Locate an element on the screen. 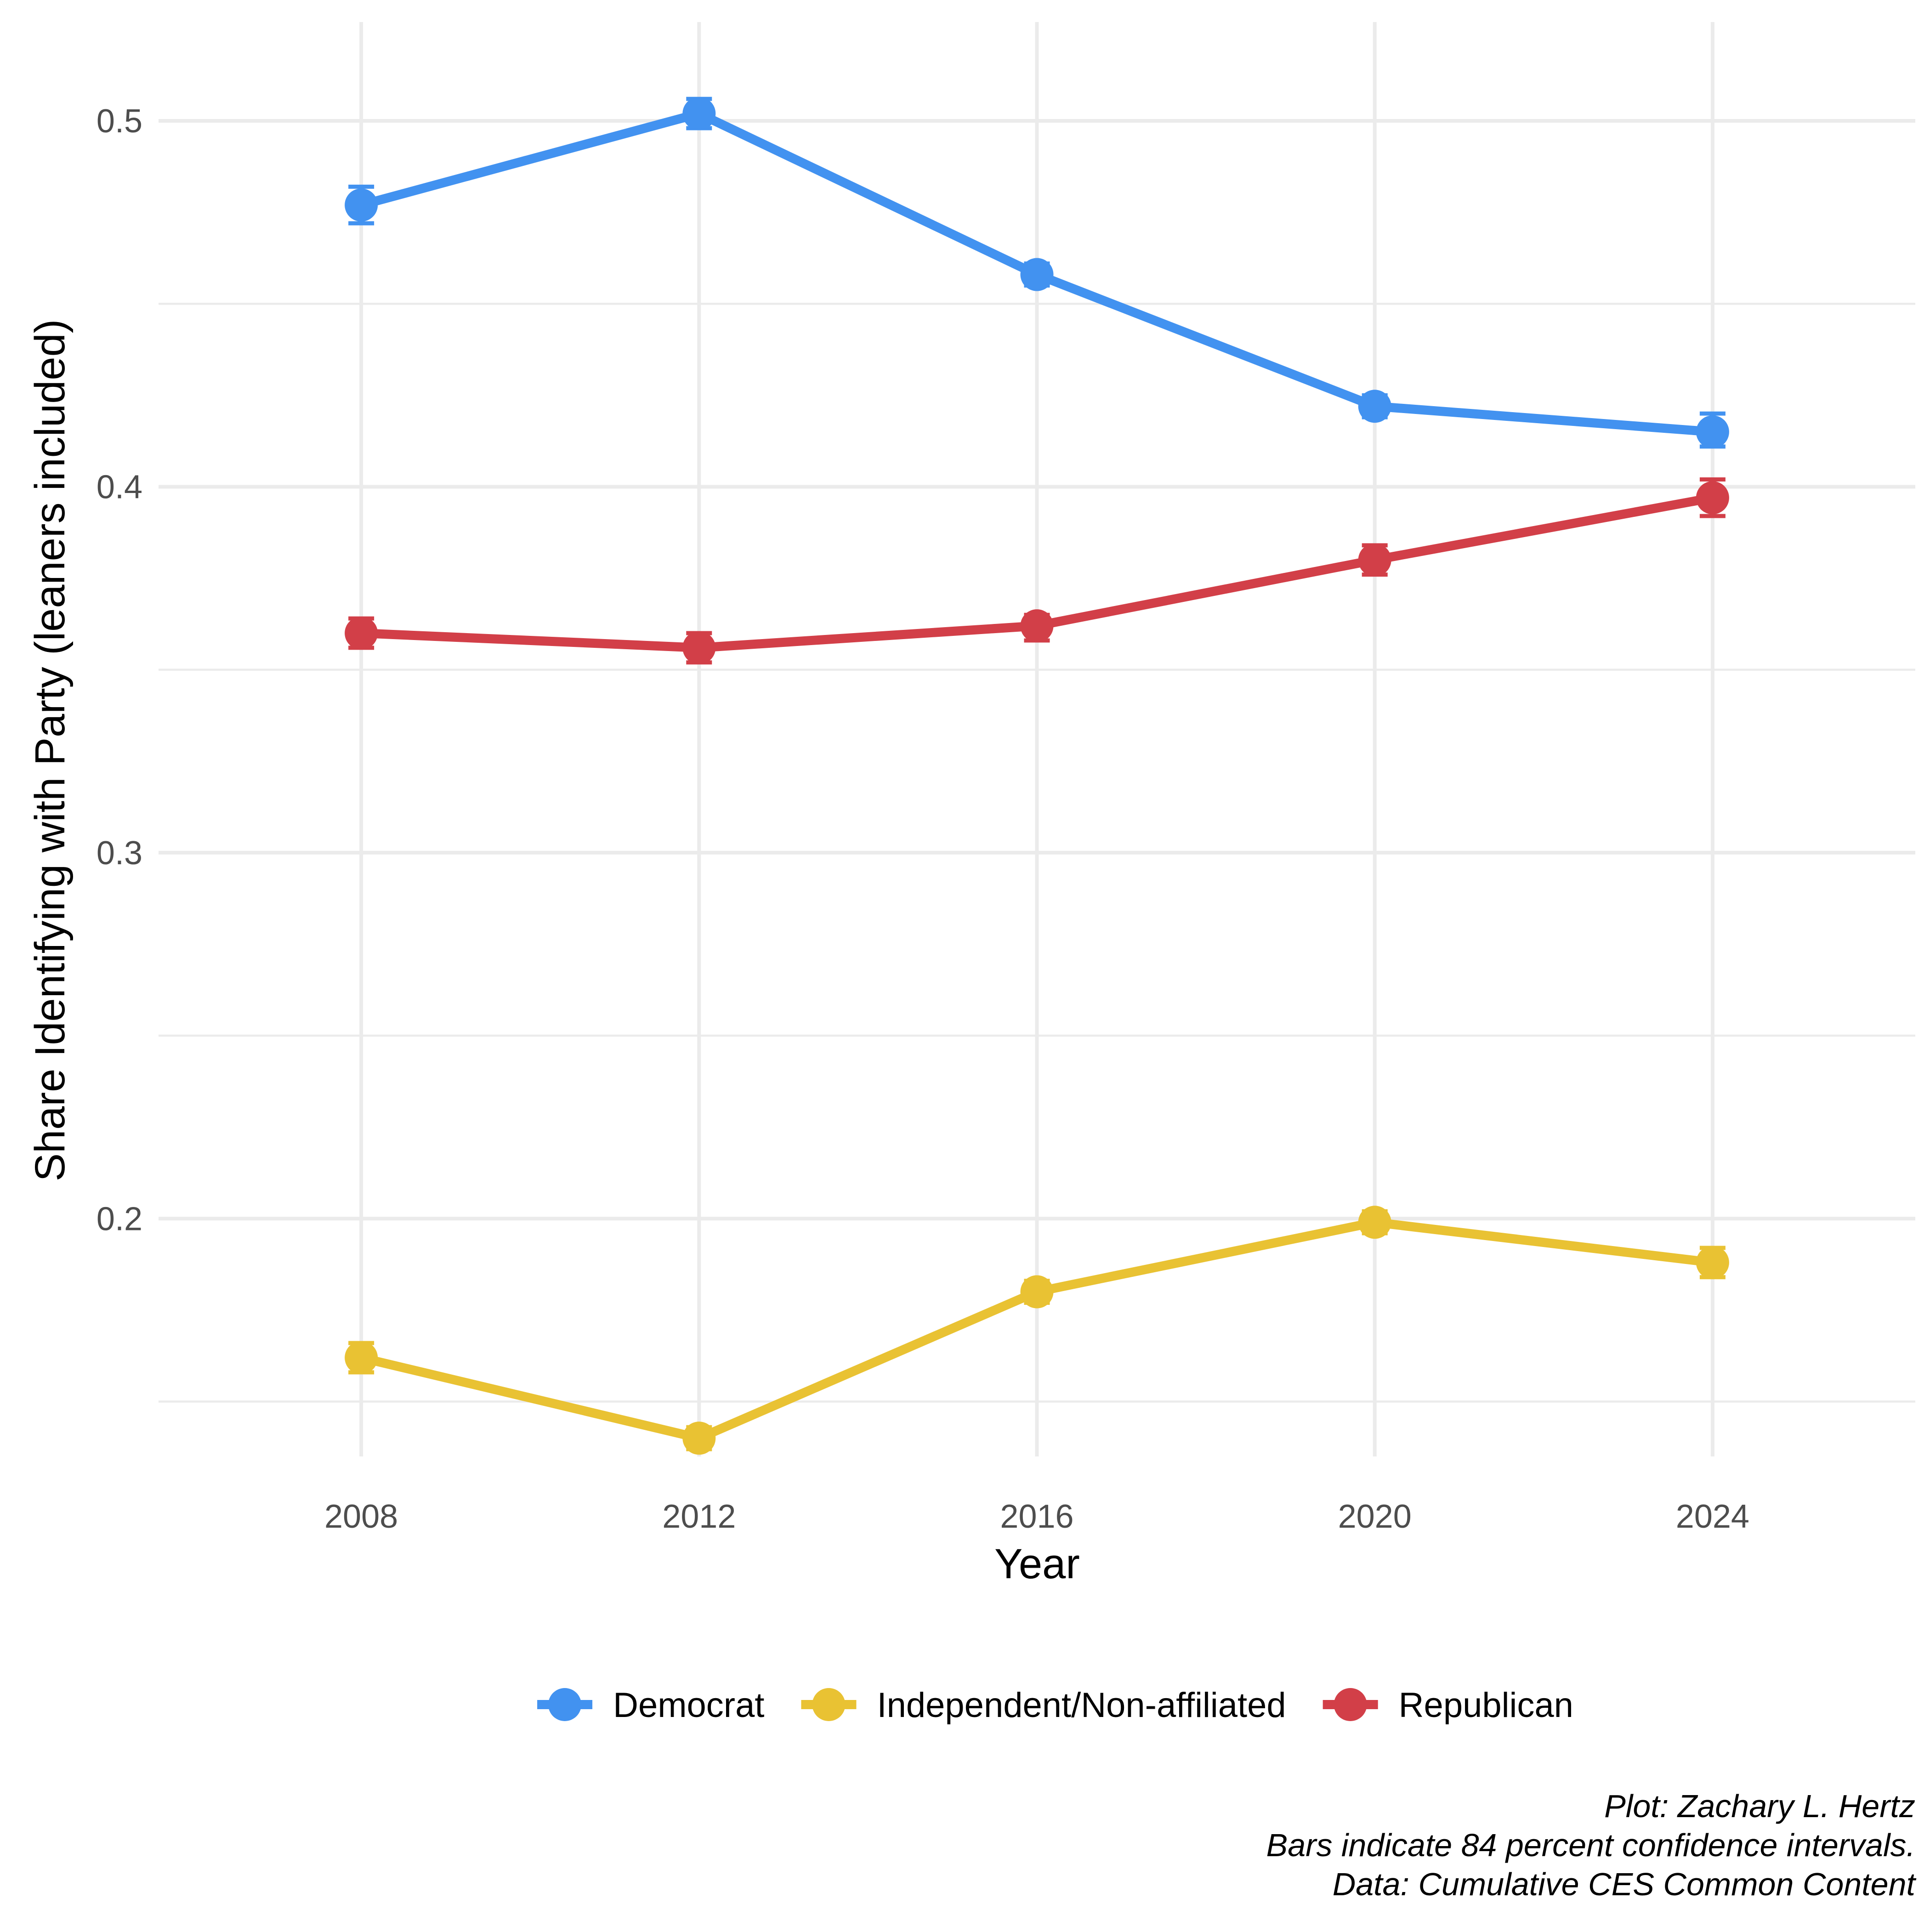  y-tick-label: 0.5 is located at coordinates (119, 121).